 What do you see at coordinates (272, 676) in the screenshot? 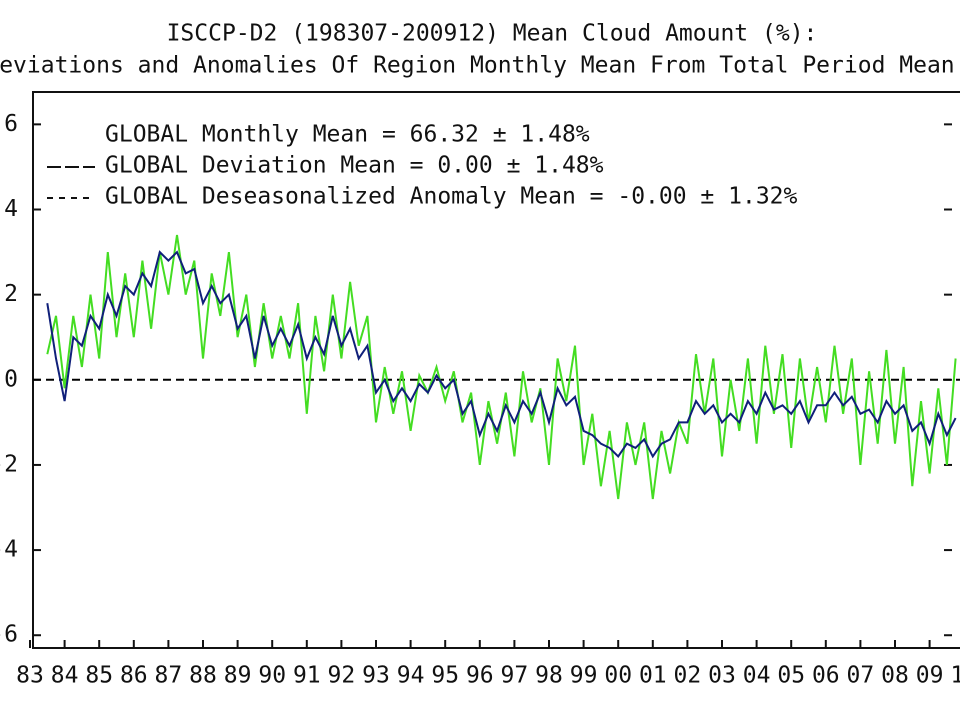
I see `x-tick-label: 90` at bounding box center [272, 676].